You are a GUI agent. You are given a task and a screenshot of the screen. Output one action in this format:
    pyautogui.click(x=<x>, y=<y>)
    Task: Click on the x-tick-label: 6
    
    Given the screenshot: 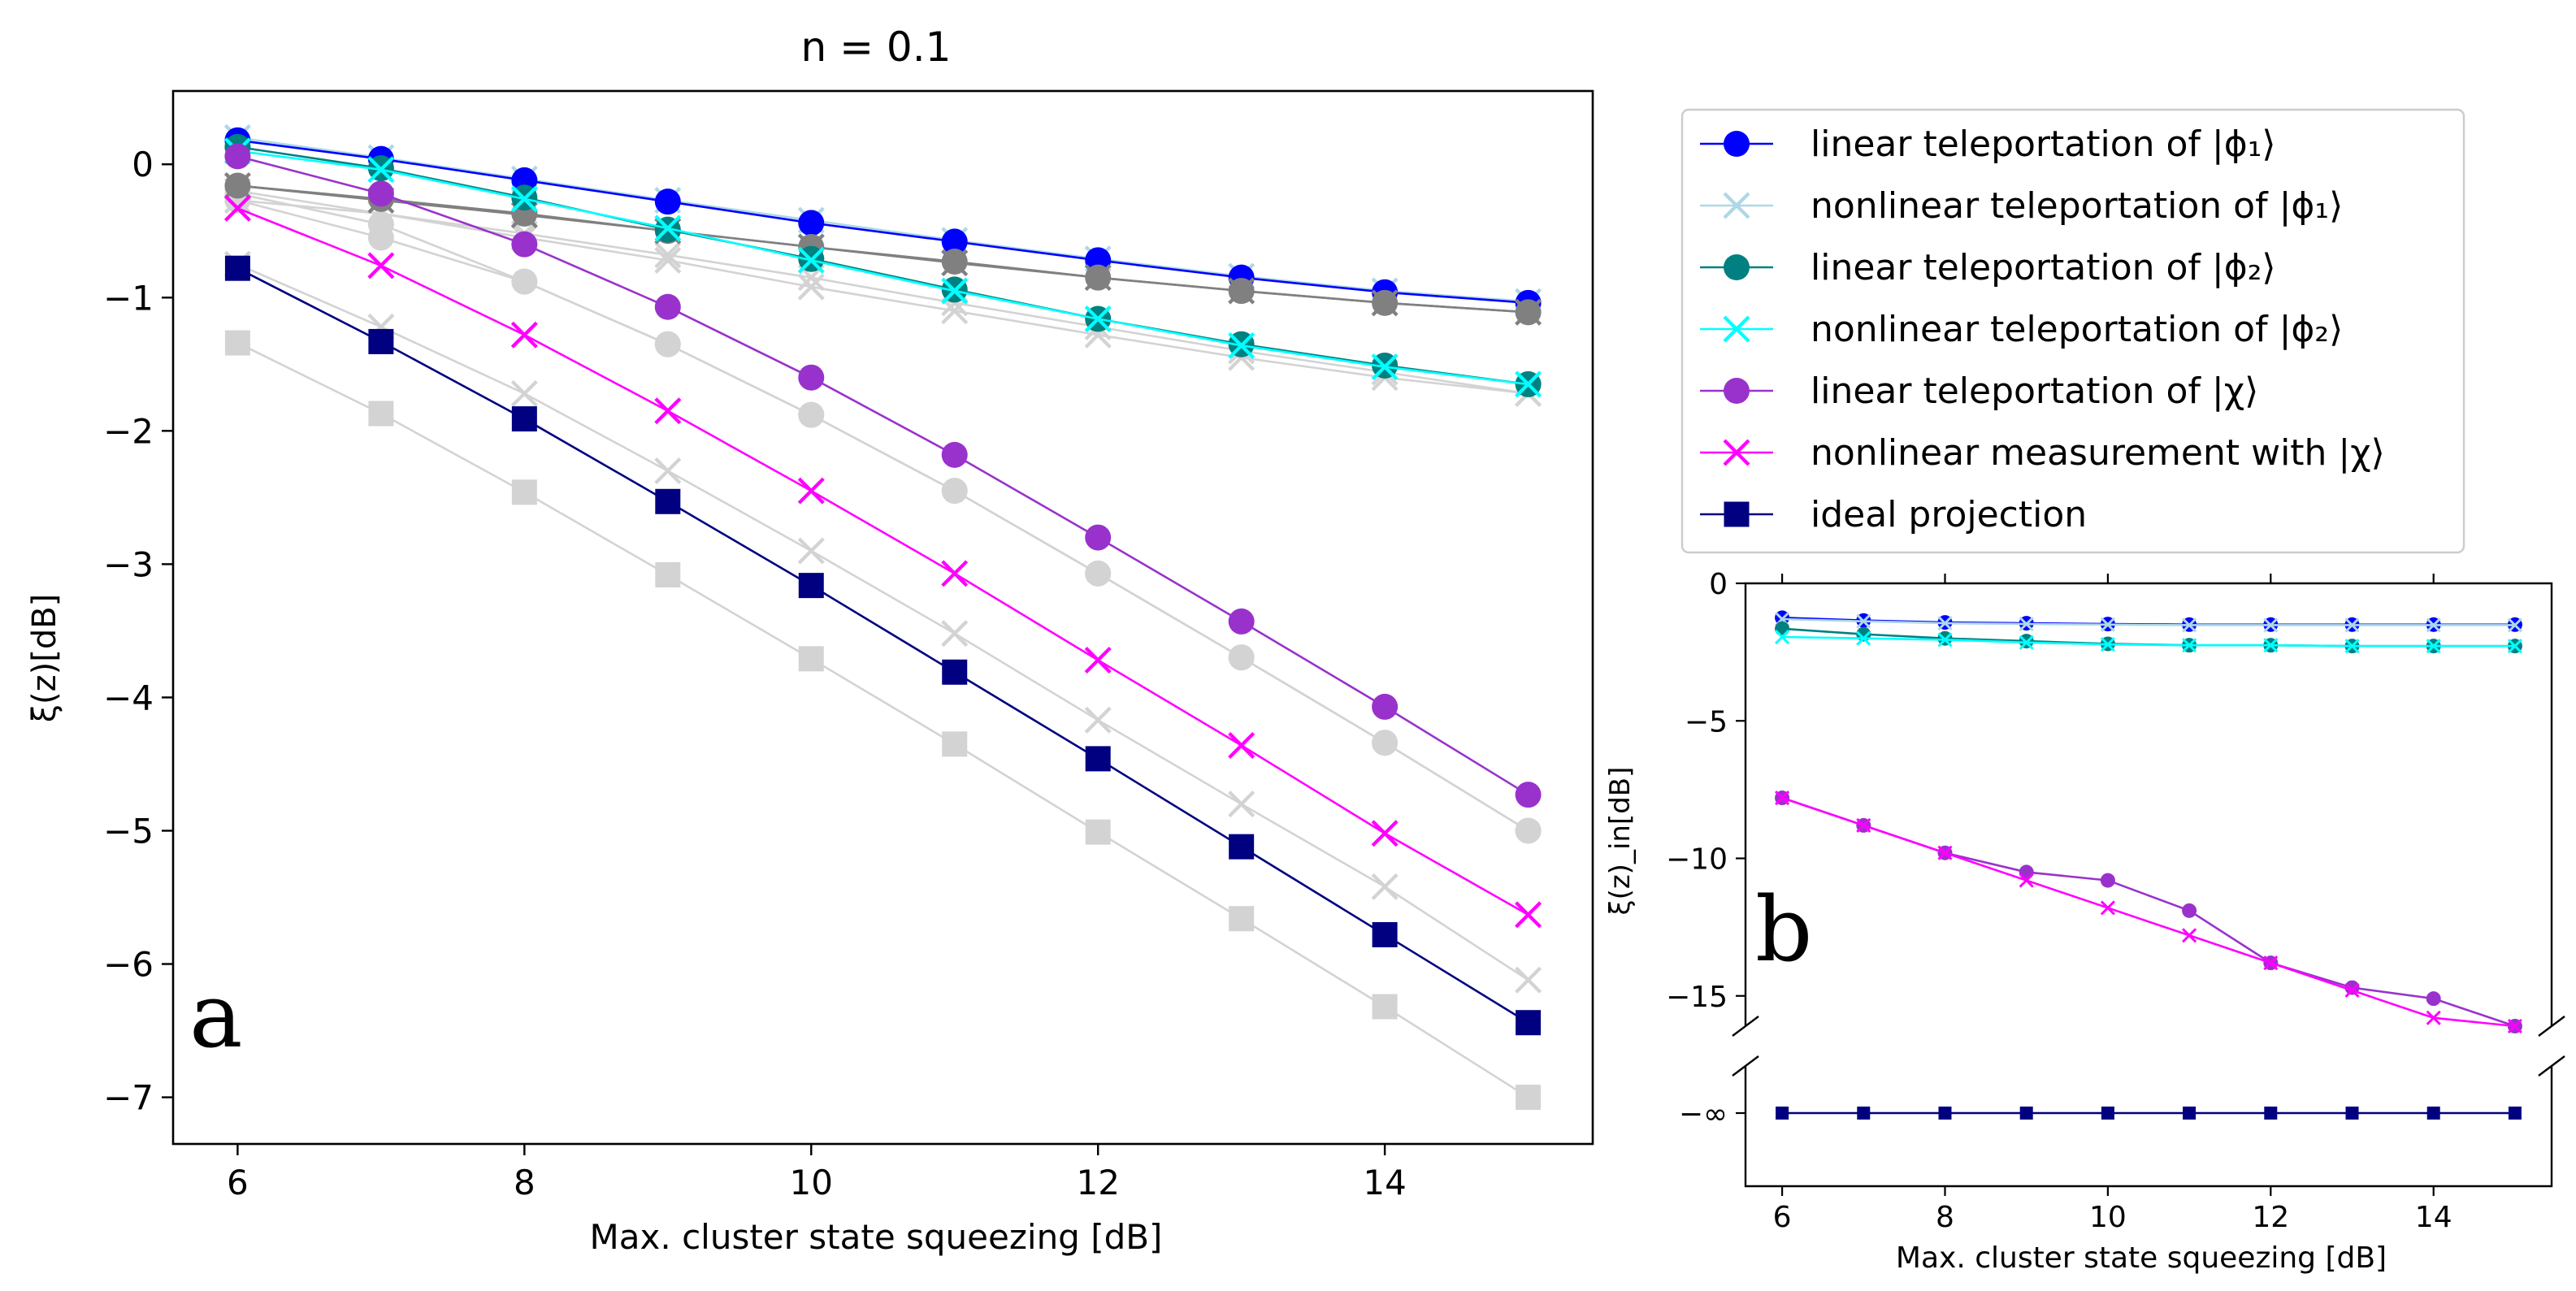 What is the action you would take?
    pyautogui.click(x=1782, y=1217)
    